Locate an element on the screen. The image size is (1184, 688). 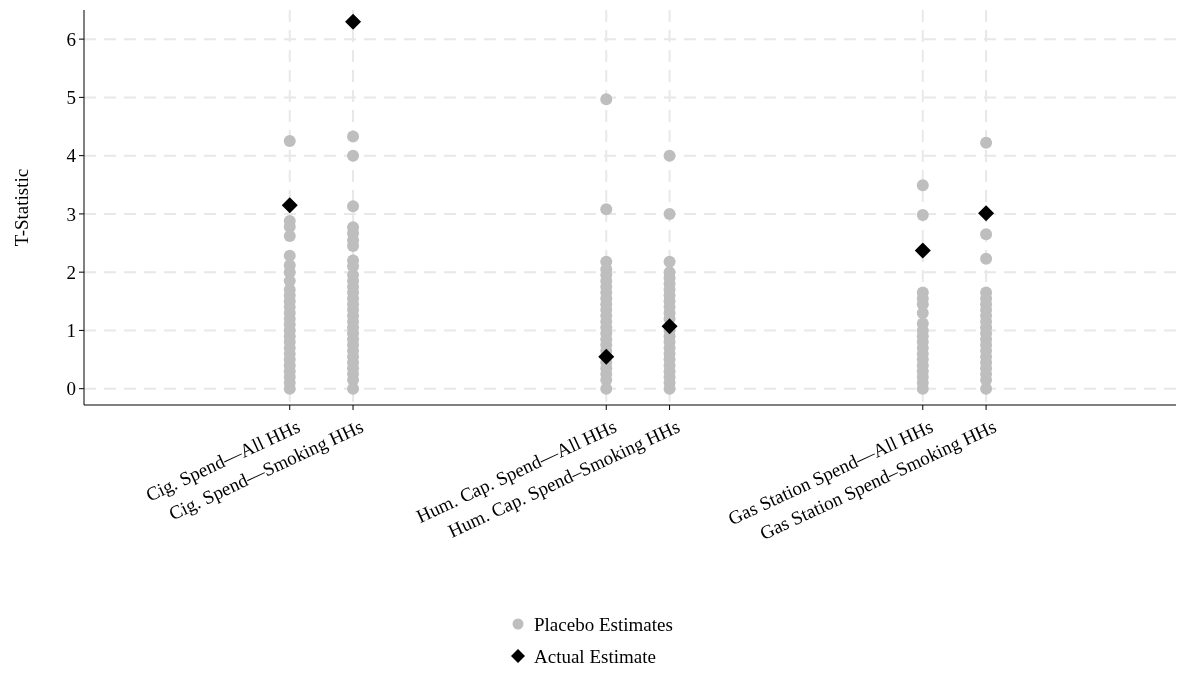
legend-label: Actual Estimate is located at coordinates (595, 656).